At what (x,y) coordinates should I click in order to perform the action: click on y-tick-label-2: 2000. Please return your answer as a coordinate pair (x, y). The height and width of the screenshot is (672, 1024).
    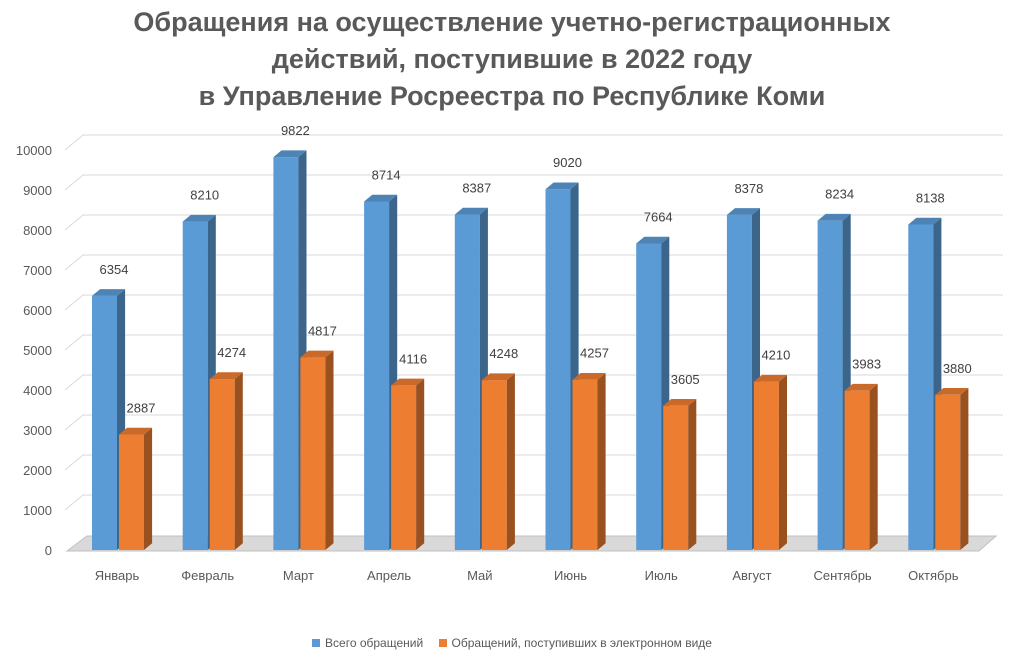
    Looking at the image, I should click on (37, 470).